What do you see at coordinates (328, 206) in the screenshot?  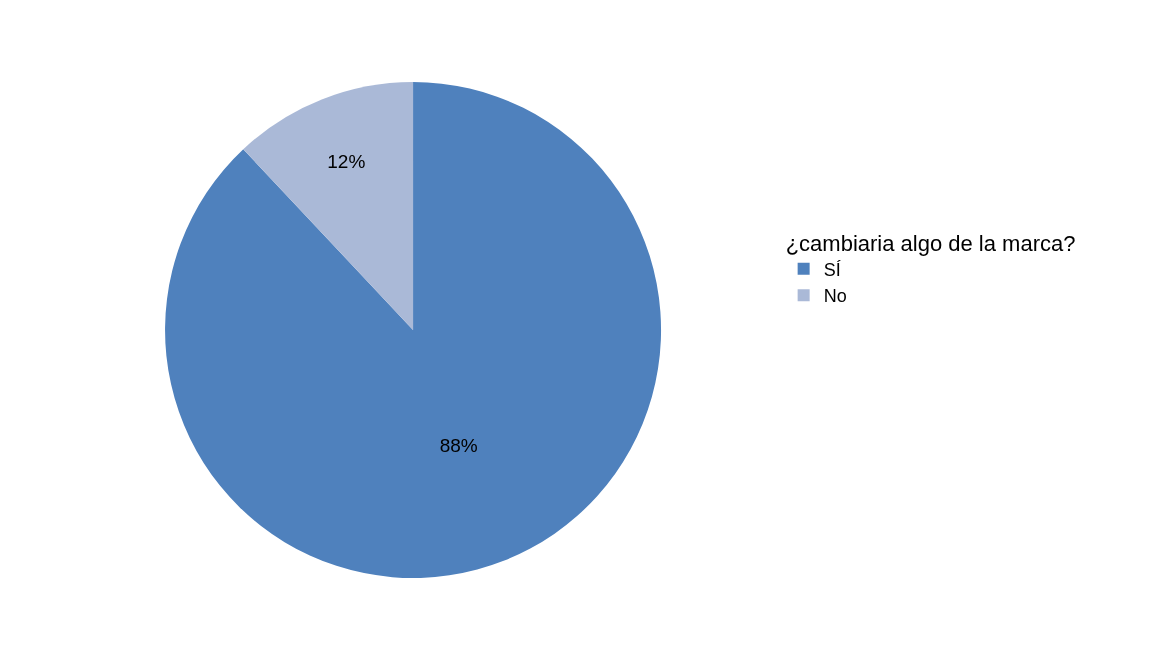 I see `pie-slice` at bounding box center [328, 206].